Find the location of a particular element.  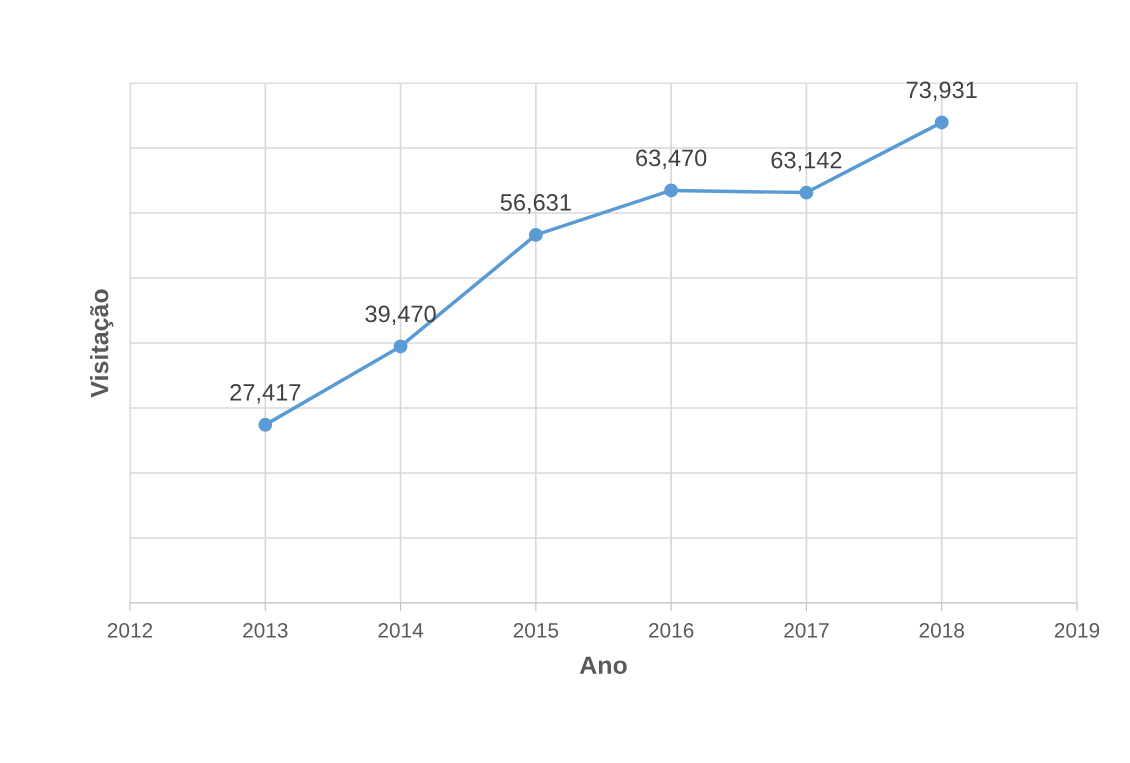

x-tick-label: 2013 is located at coordinates (265, 630).